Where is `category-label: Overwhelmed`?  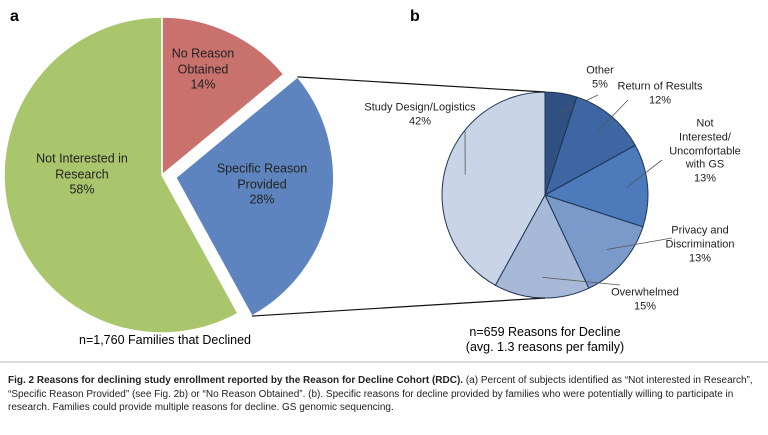
category-label: Overwhelmed is located at coordinates (645, 292).